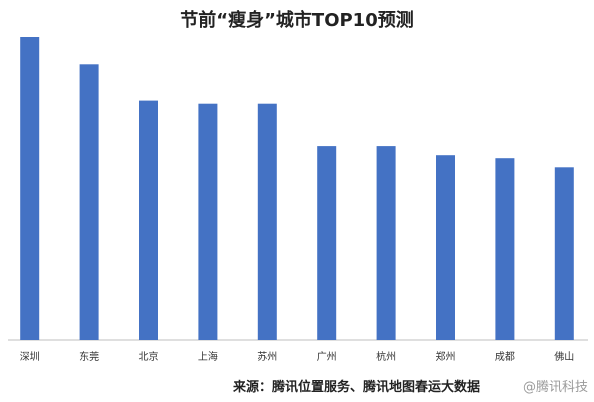 The height and width of the screenshot is (402, 594). What do you see at coordinates (208, 356) in the screenshot?
I see `x-tick-label-4: 上海` at bounding box center [208, 356].